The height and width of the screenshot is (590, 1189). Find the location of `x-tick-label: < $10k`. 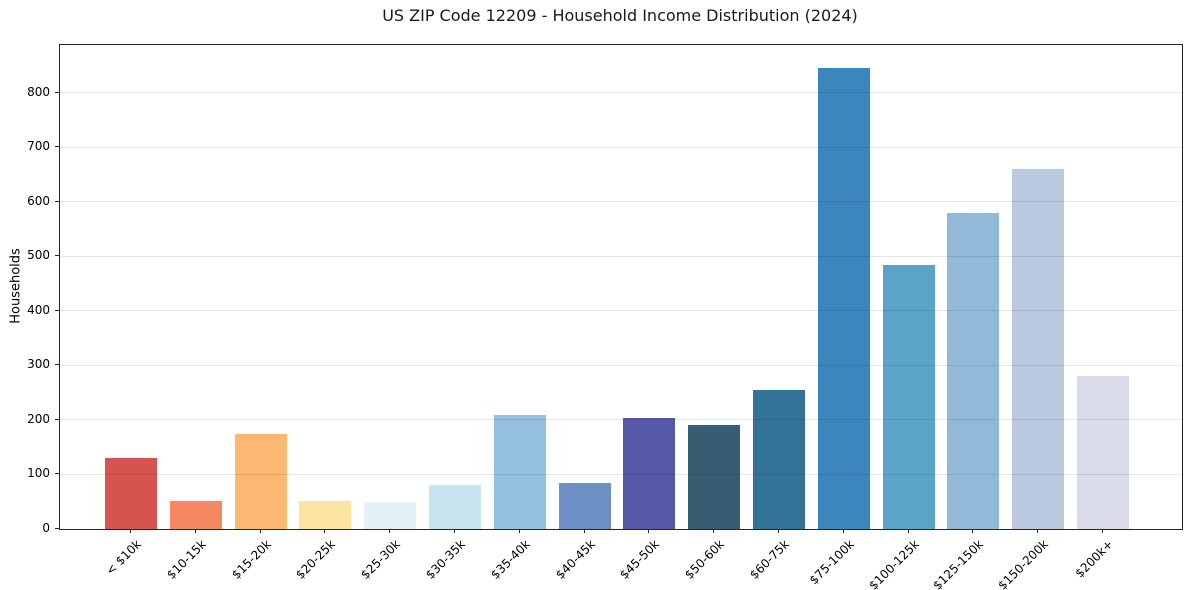

x-tick-label: < $10k is located at coordinates (123, 557).